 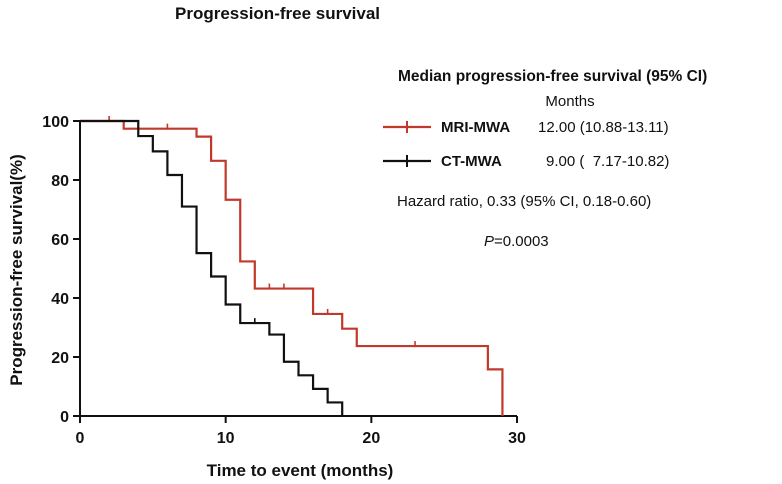 What do you see at coordinates (60, 240) in the screenshot?
I see `y-tick-label: 60` at bounding box center [60, 240].